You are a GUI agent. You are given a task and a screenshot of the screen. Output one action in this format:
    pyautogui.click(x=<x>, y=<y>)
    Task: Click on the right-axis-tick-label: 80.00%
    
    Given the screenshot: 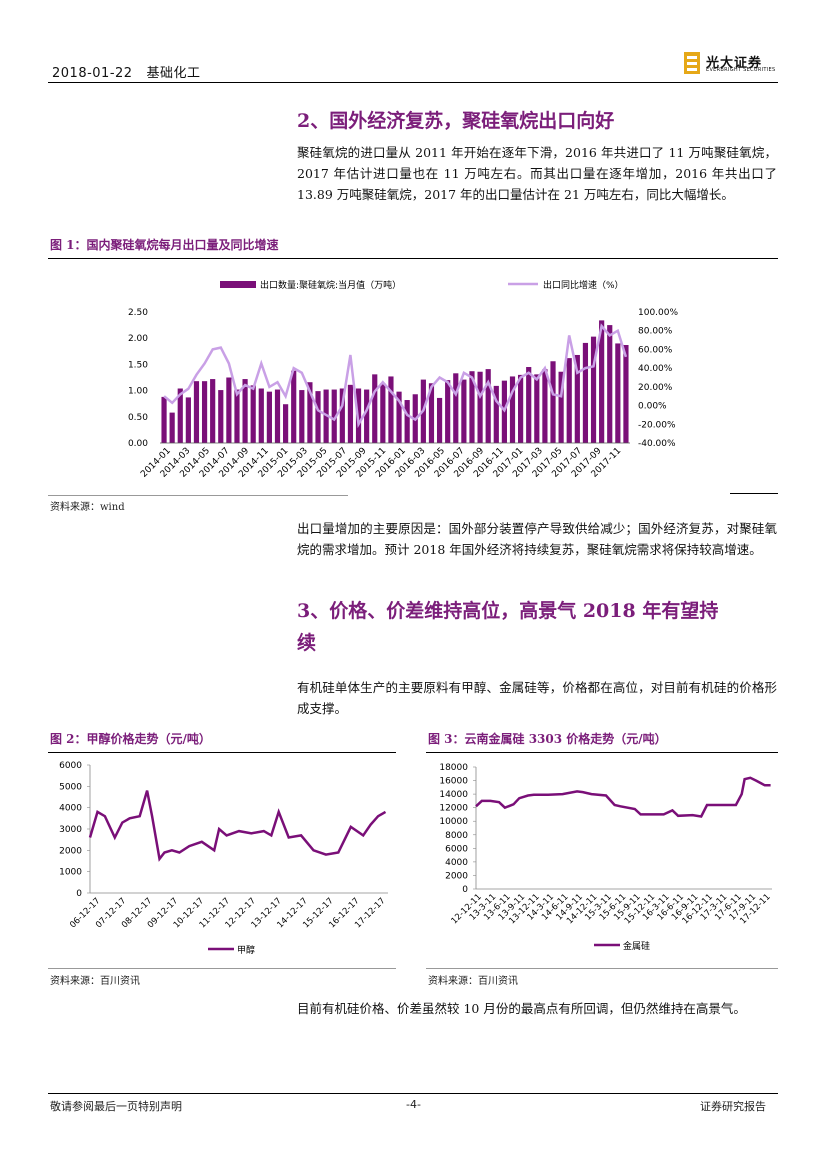 What is the action you would take?
    pyautogui.click(x=655, y=332)
    